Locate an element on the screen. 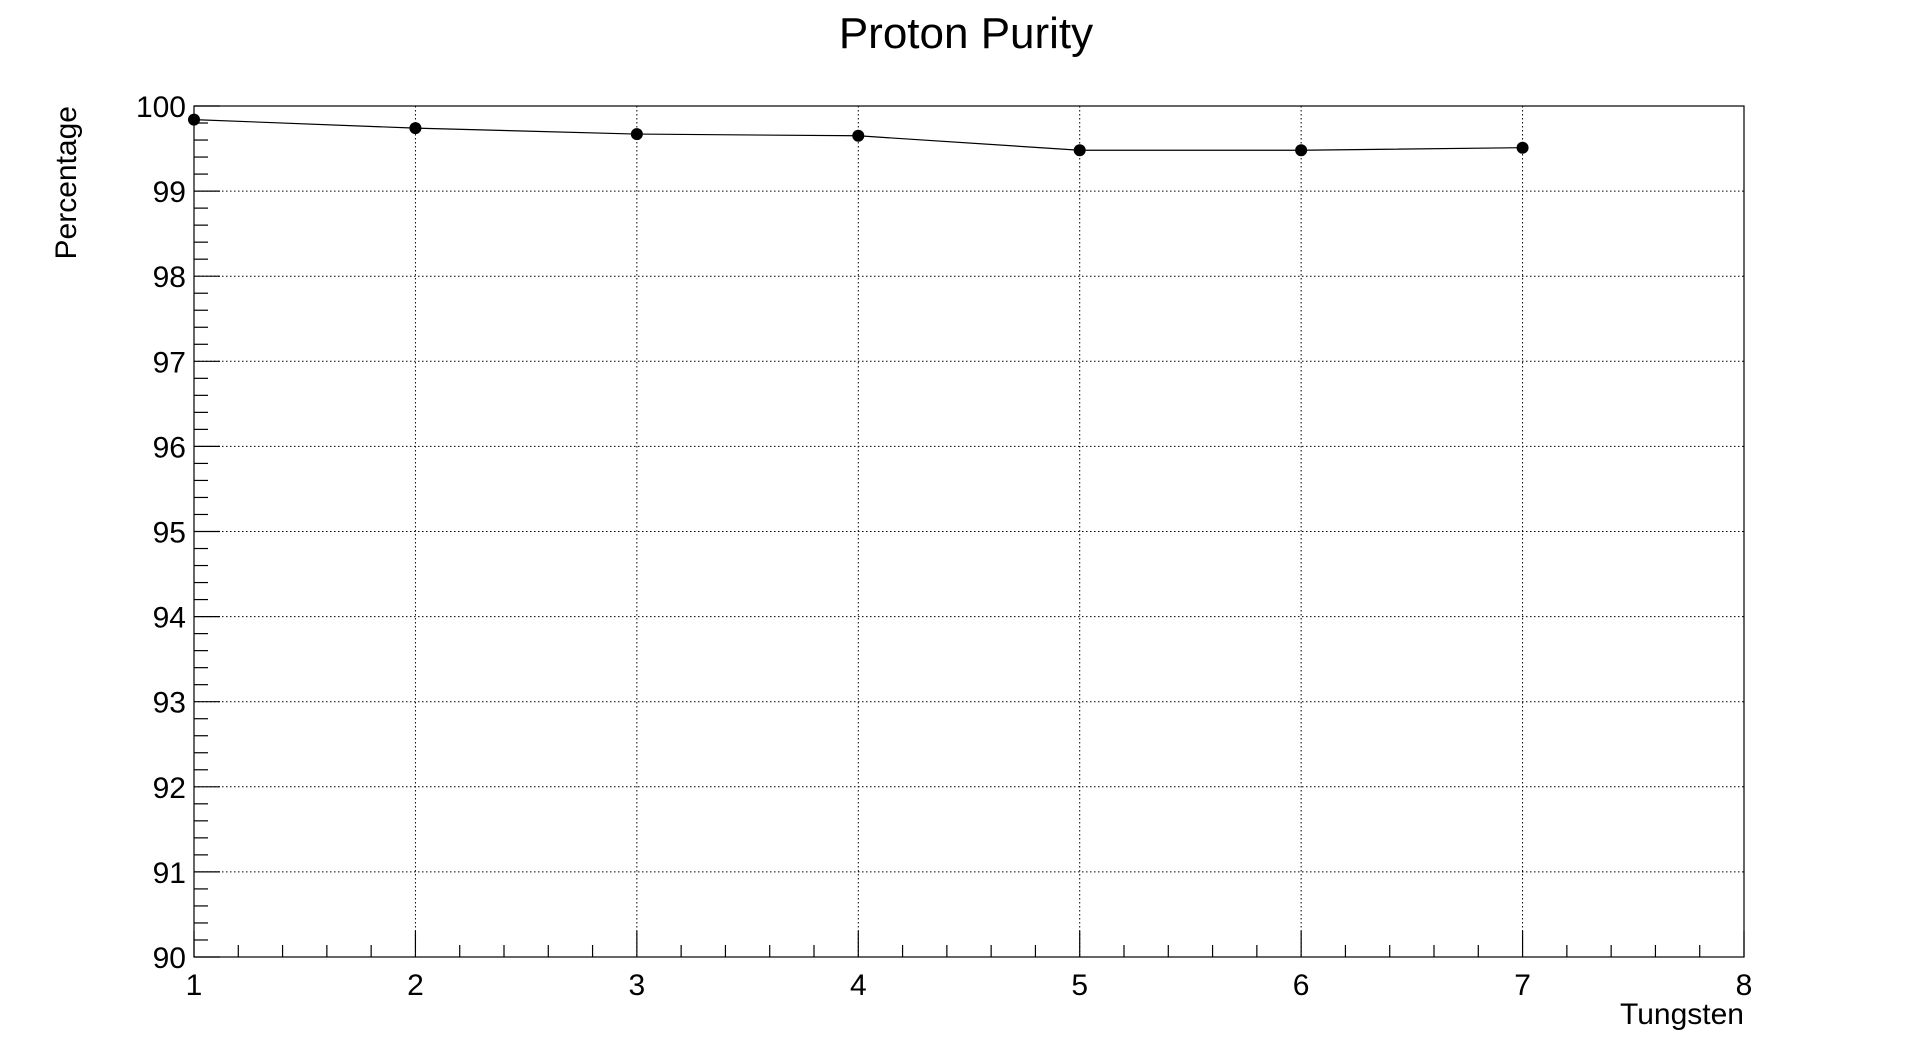 Image resolution: width=1916 pixels, height=1057 pixels. y-tick-label: 92 is located at coordinates (169, 788).